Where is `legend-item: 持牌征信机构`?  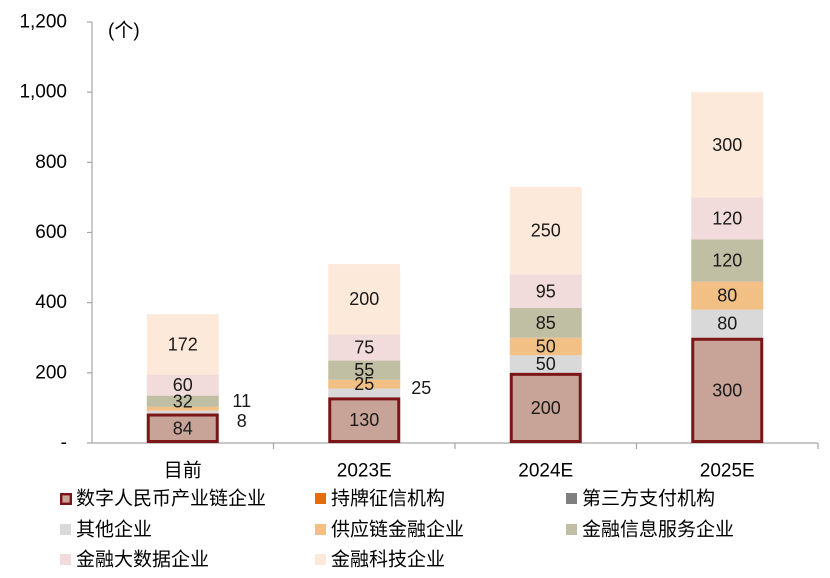 legend-item: 持牌征信机构 is located at coordinates (380, 499).